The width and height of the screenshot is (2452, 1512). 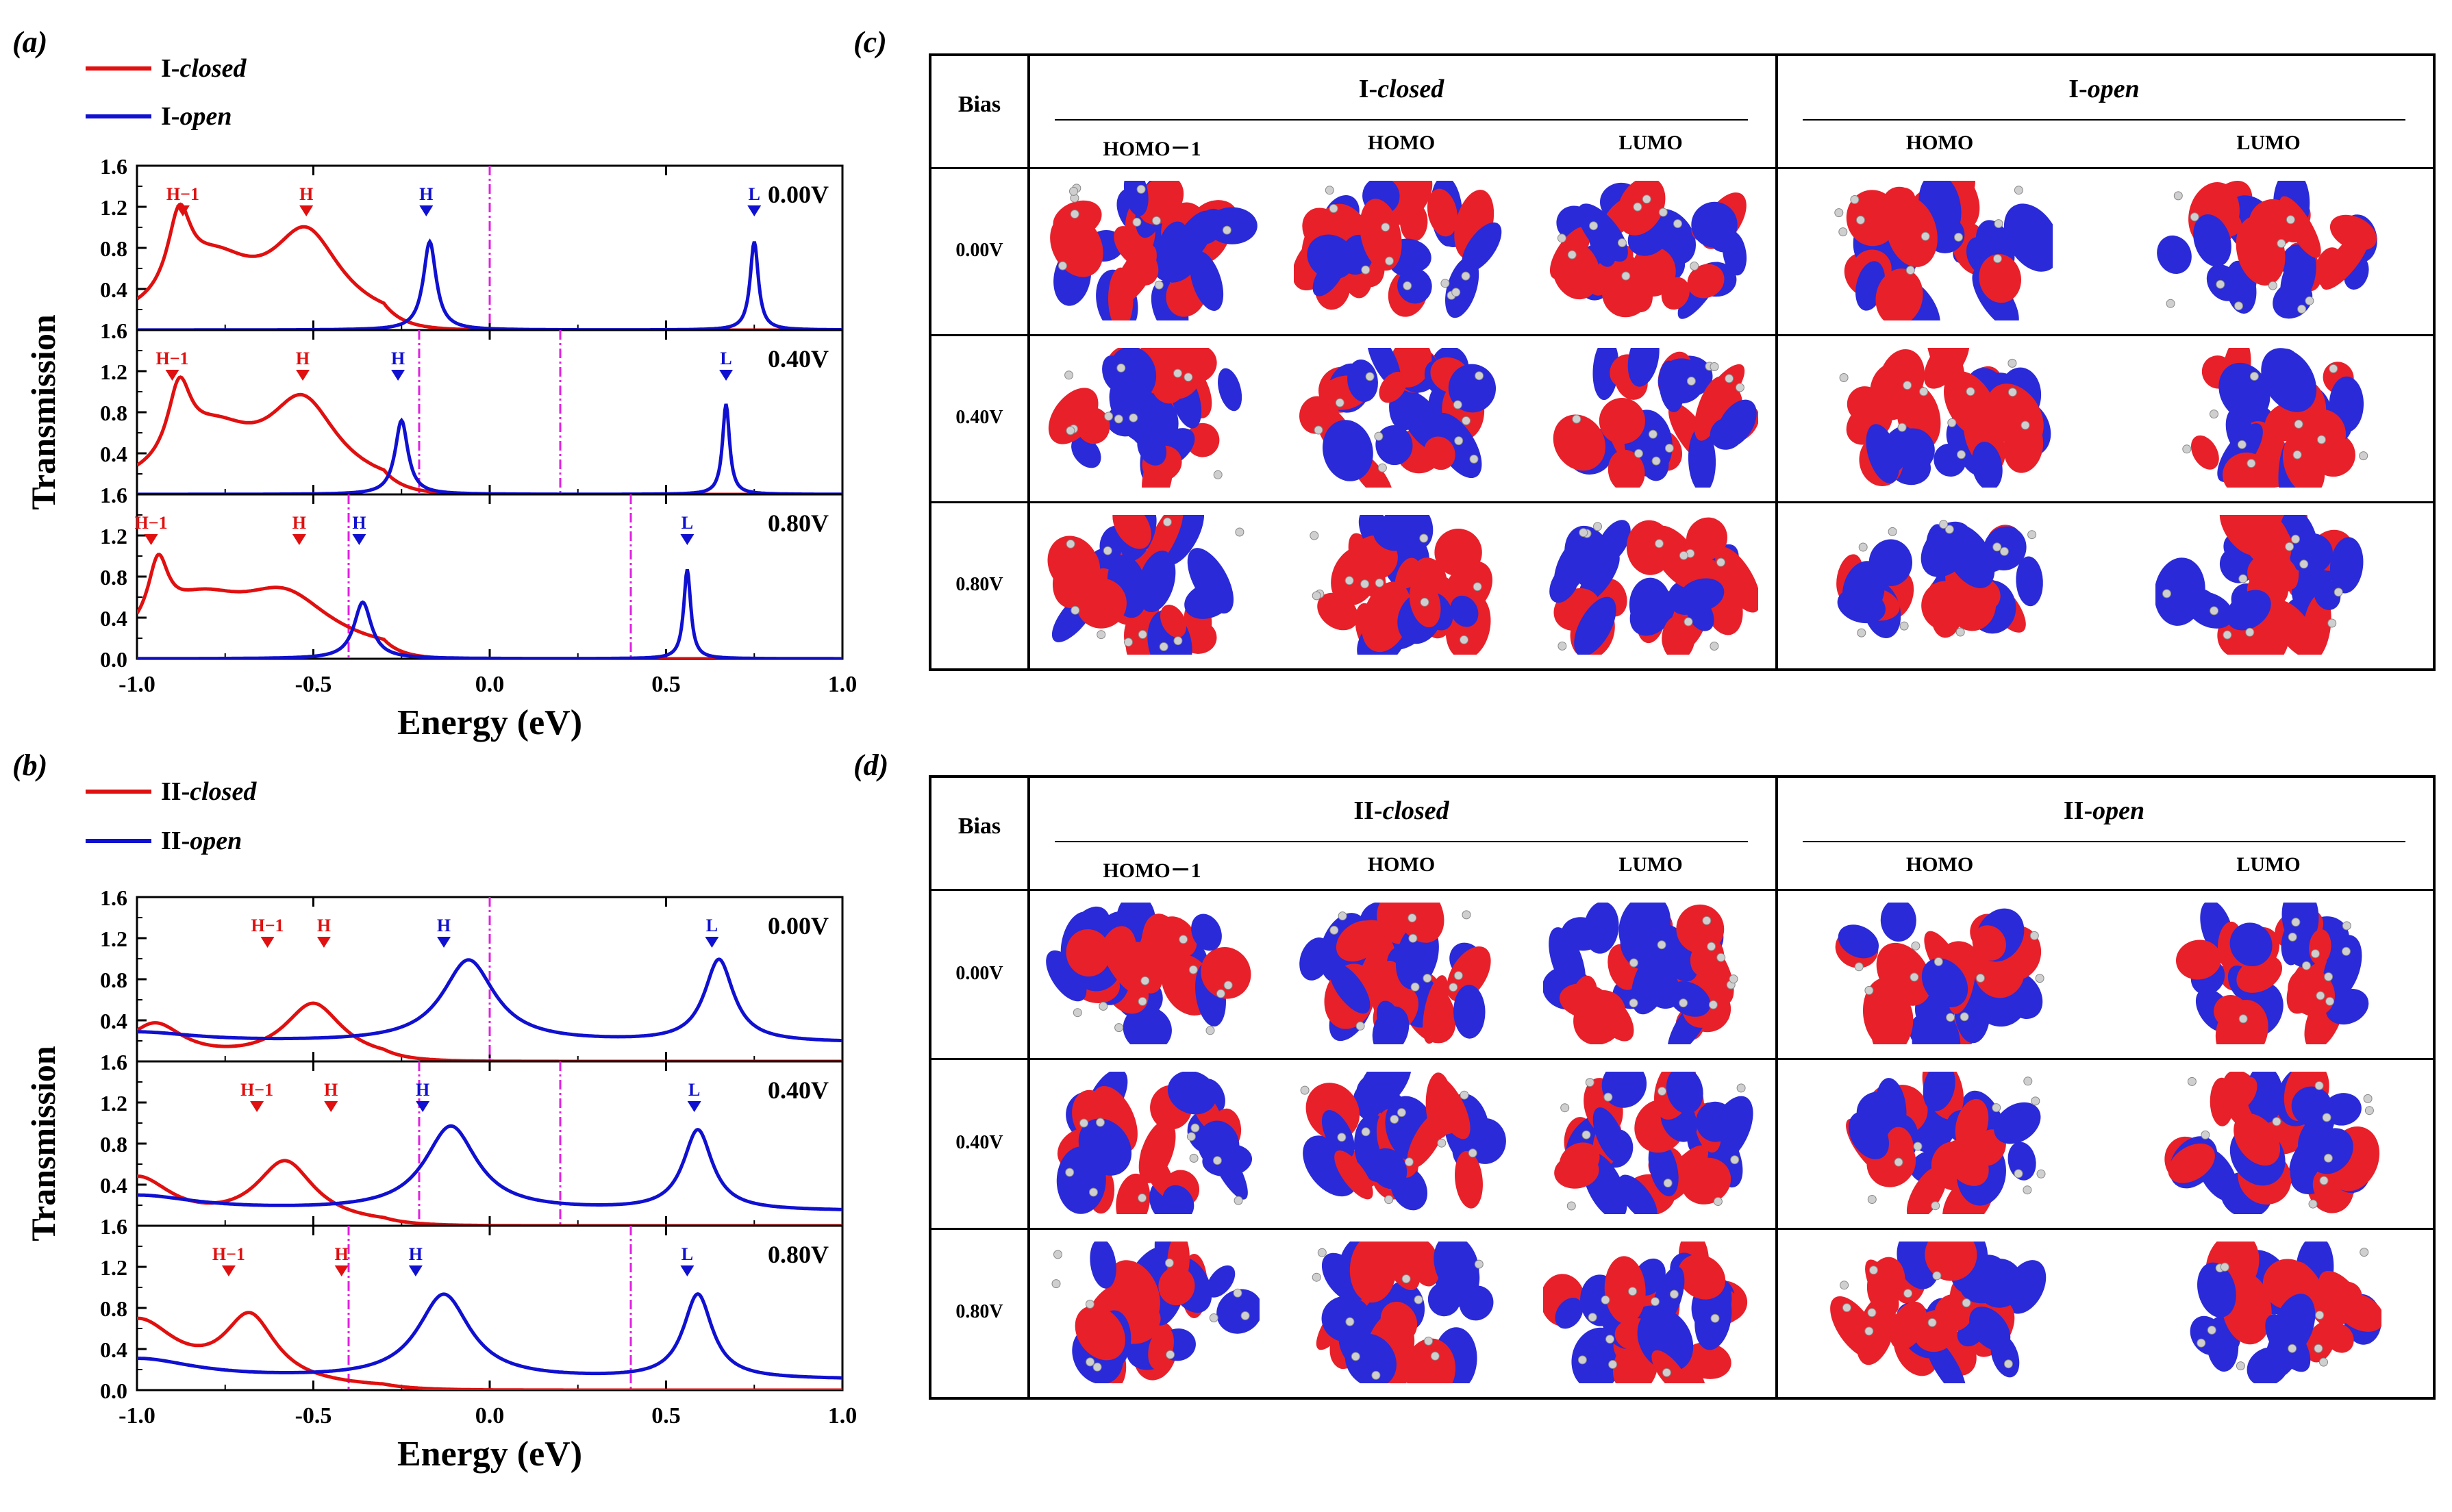 What do you see at coordinates (979, 827) in the screenshot?
I see `bias-header: Bias` at bounding box center [979, 827].